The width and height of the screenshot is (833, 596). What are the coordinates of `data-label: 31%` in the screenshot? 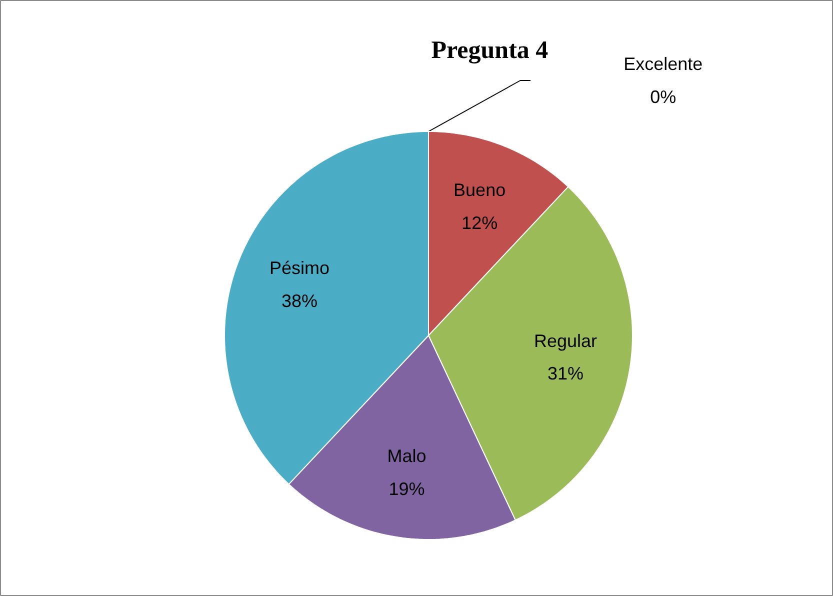 It's located at (566, 374).